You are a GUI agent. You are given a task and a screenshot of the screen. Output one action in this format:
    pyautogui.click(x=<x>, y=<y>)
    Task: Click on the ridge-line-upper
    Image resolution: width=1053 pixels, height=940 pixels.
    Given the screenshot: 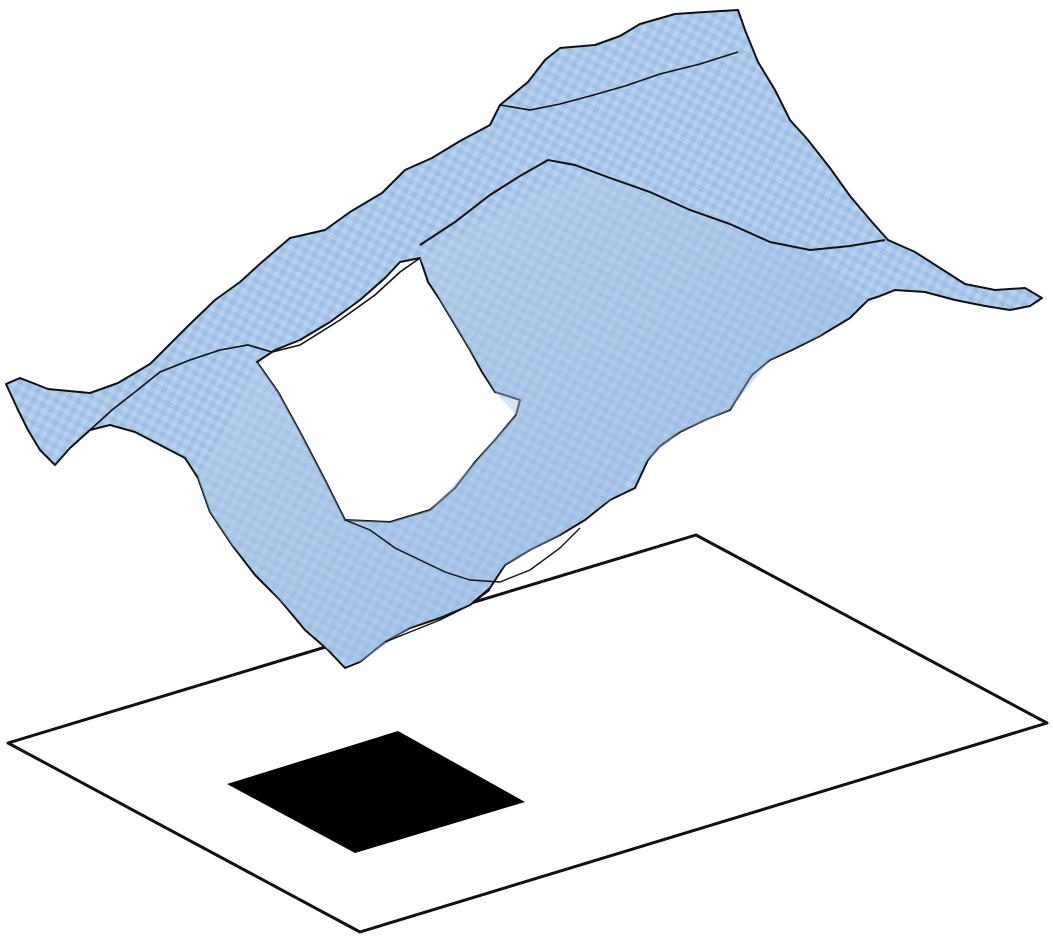 What is the action you would take?
    pyautogui.click(x=652, y=205)
    